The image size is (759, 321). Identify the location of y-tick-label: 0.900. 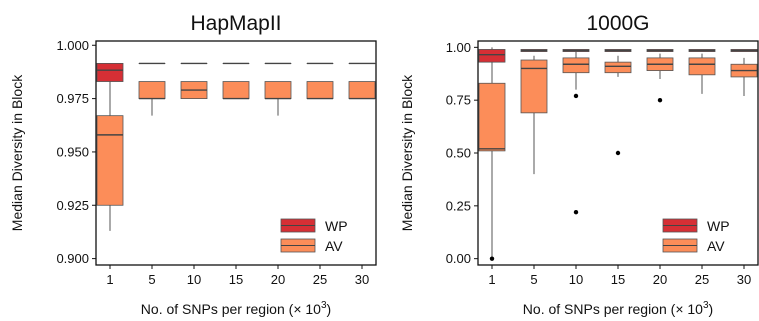
(72, 258).